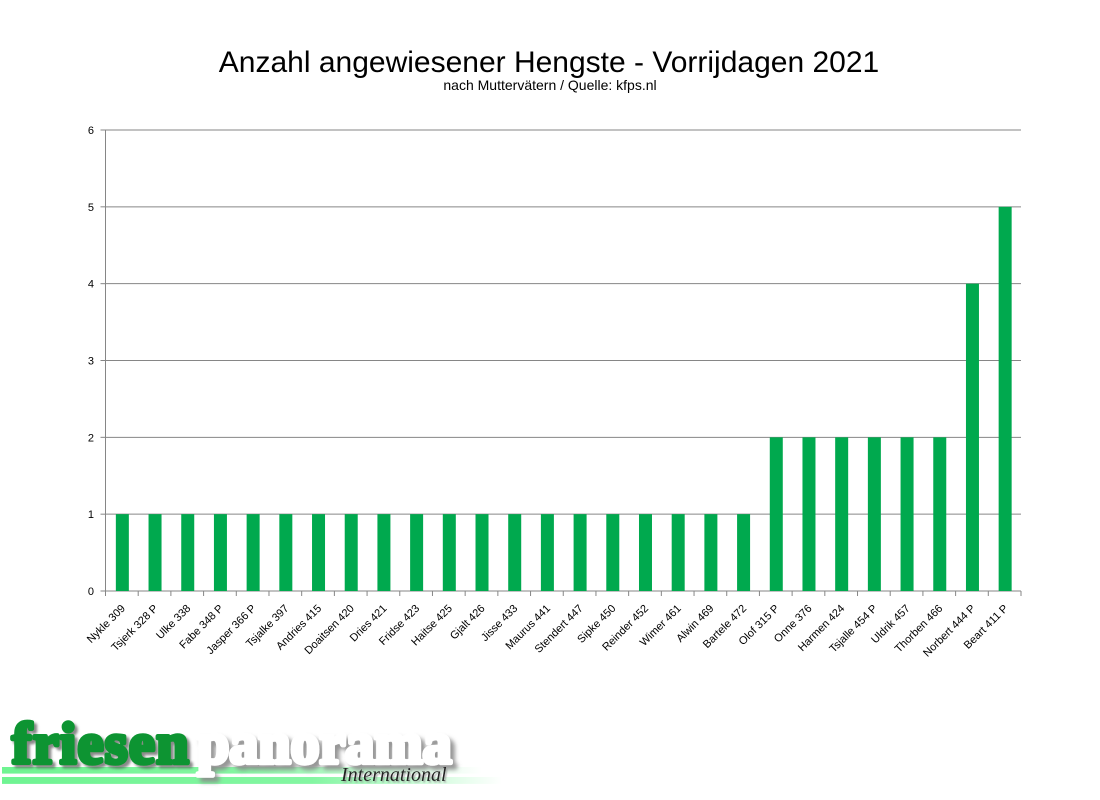 The width and height of the screenshot is (1100, 800). What do you see at coordinates (91, 592) in the screenshot?
I see `svg-text: 0` at bounding box center [91, 592].